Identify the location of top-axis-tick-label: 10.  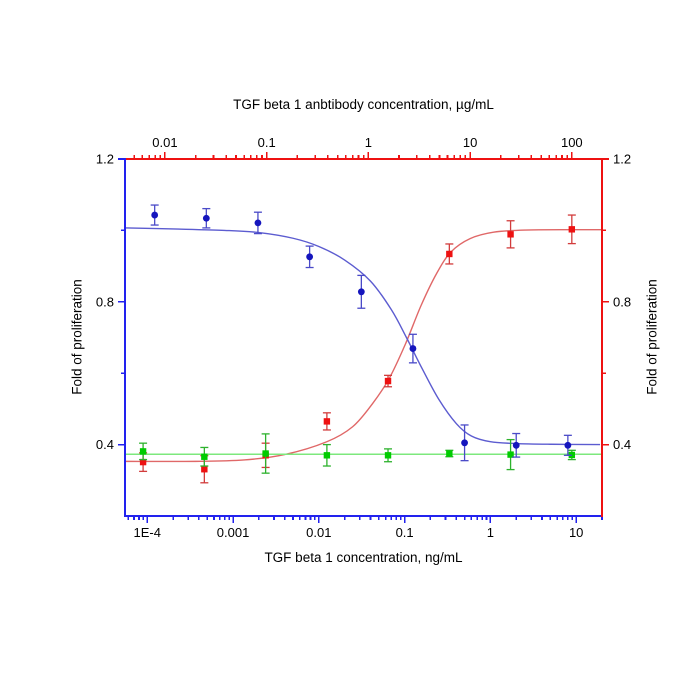
(470, 142).